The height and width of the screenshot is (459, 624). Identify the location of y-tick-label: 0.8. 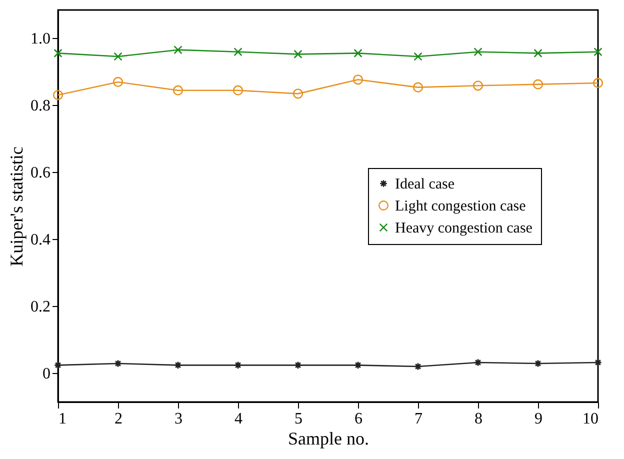
(40, 106).